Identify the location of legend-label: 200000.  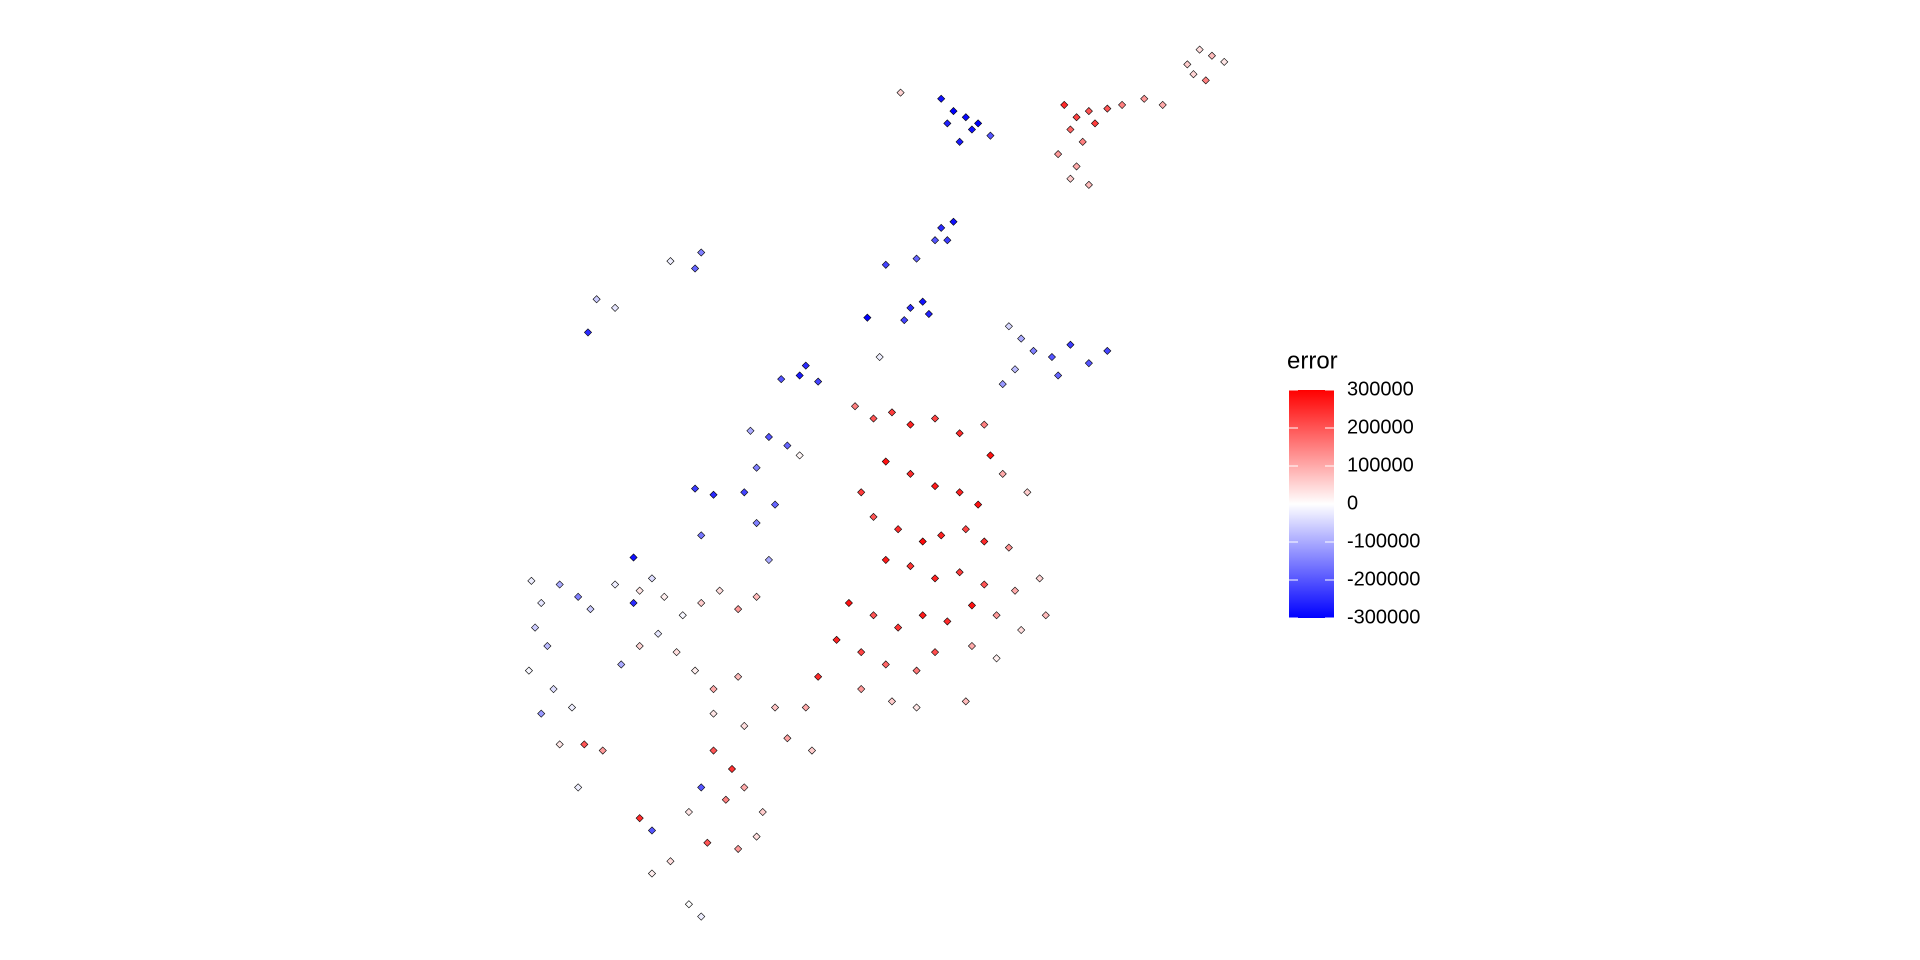
(1380, 427).